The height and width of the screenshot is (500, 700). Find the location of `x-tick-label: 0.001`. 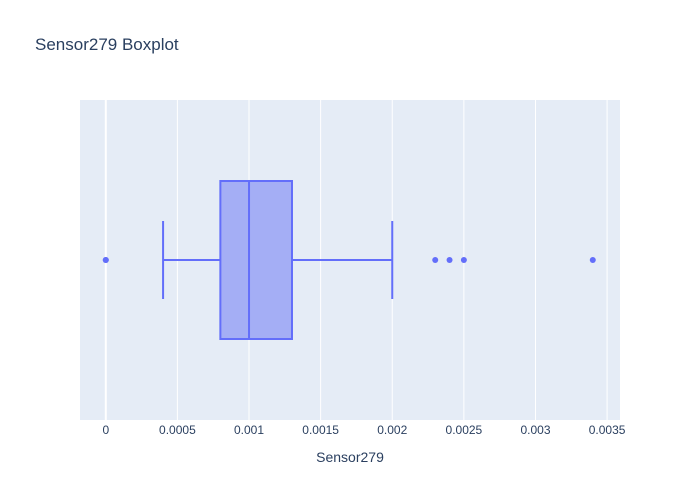

x-tick-label: 0.001 is located at coordinates (249, 430).